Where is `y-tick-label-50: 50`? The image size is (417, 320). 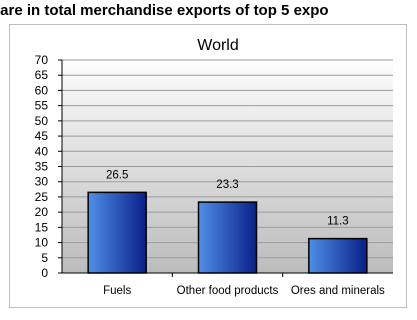 y-tick-label-50: 50 is located at coordinates (42, 121).